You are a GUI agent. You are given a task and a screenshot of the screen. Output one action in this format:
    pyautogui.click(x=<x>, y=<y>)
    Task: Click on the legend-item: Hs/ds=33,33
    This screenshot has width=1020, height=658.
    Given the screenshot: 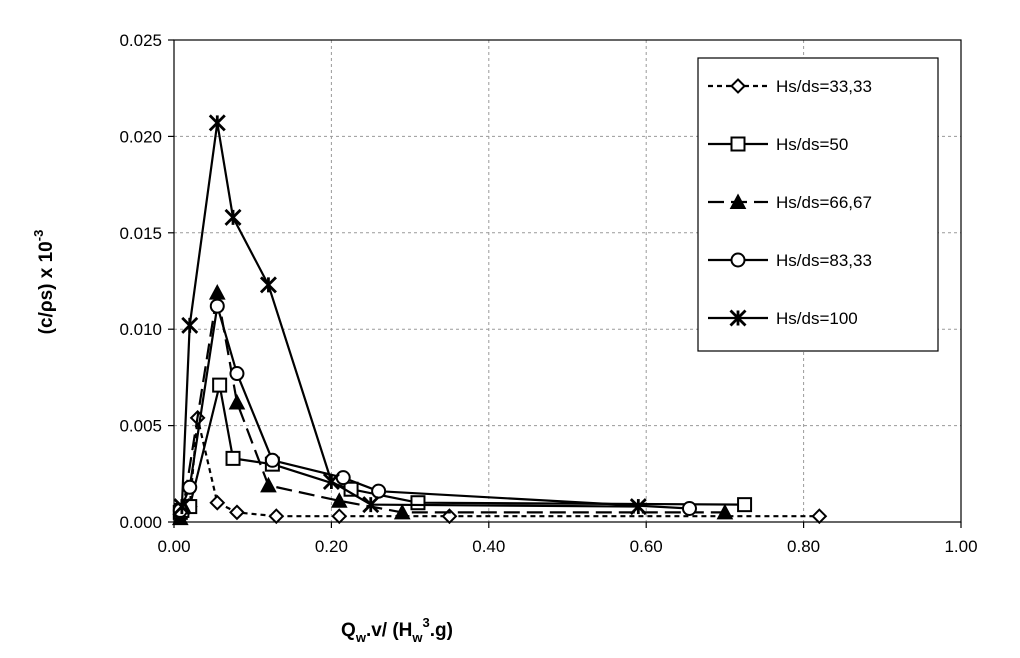 What is the action you would take?
    pyautogui.click(x=790, y=86)
    